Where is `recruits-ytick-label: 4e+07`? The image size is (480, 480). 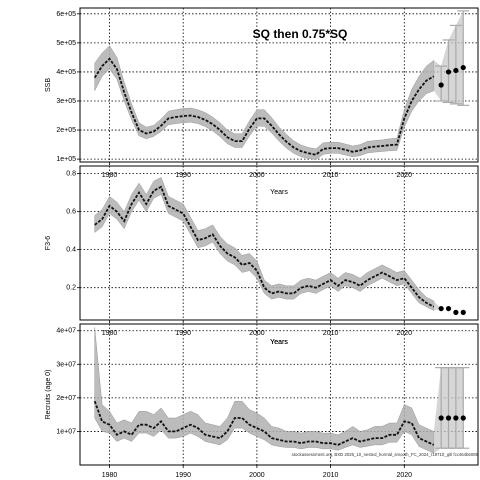 recruits-ytick-label: 4e+07 is located at coordinates (66, 331).